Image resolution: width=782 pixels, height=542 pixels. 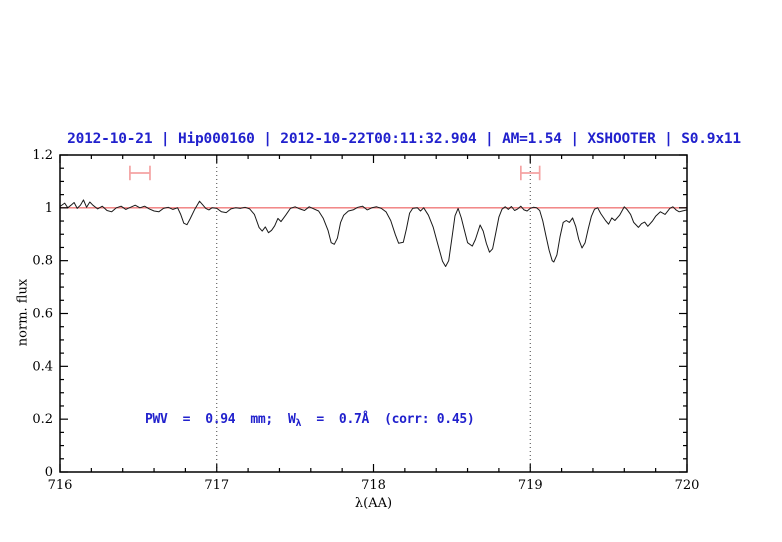 What do you see at coordinates (42, 419) in the screenshot?
I see `y-tick-label: 0.2` at bounding box center [42, 419].